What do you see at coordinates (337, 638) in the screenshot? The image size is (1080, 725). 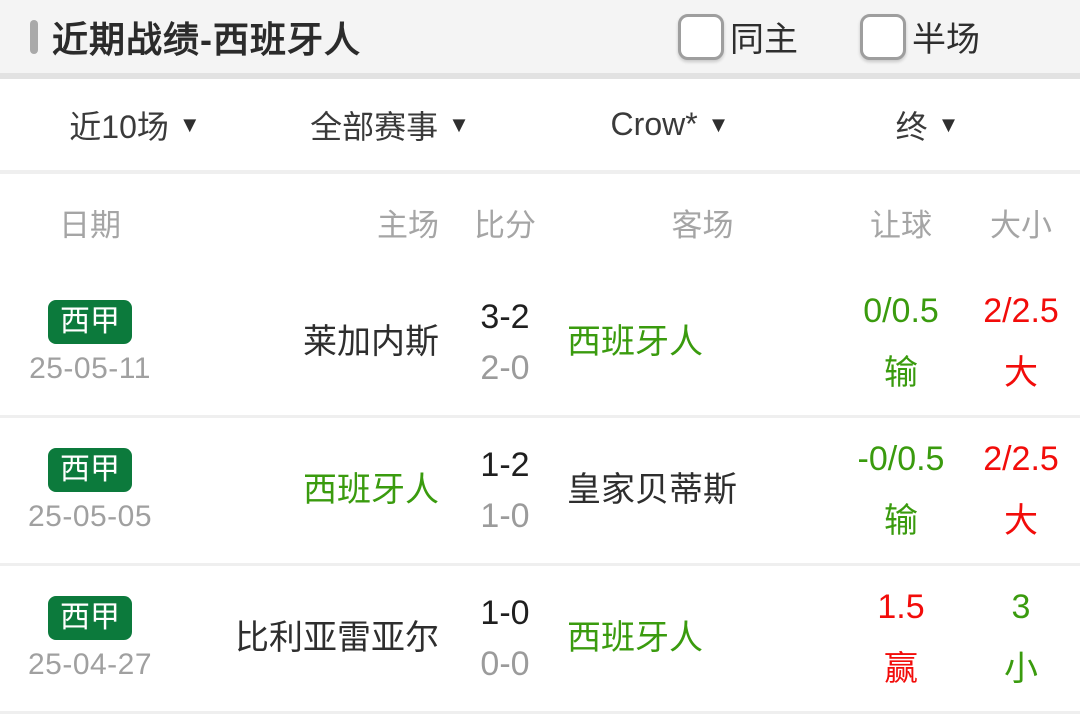 I see `home-team: 比利亚雷亚尔` at bounding box center [337, 638].